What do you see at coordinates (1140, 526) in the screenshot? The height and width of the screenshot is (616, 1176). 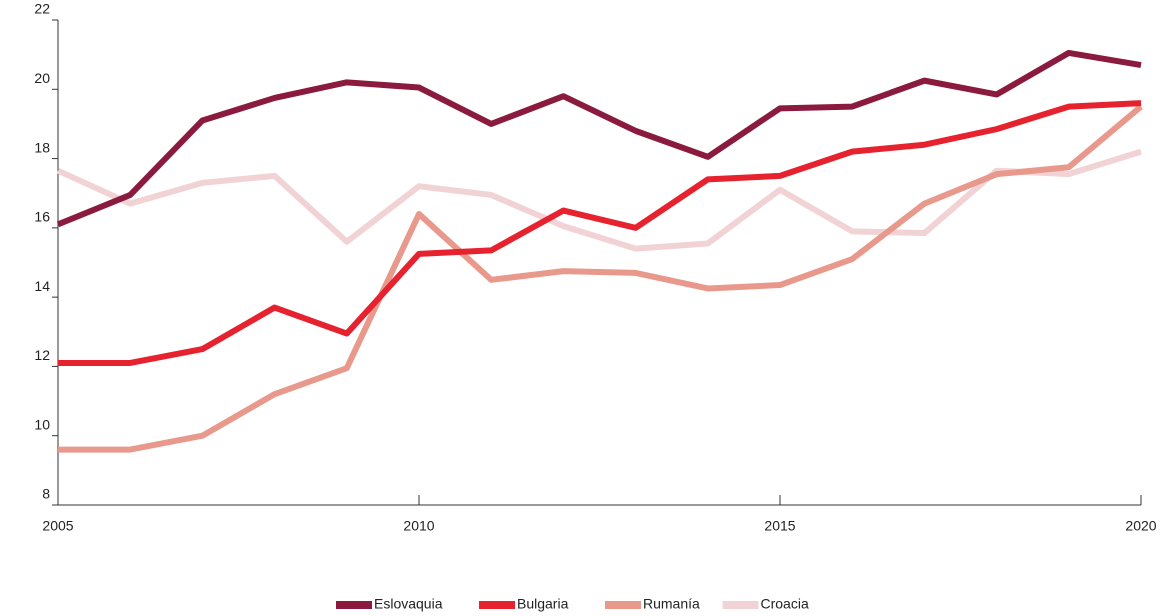 I see `x-tick-label: 2020` at bounding box center [1140, 526].